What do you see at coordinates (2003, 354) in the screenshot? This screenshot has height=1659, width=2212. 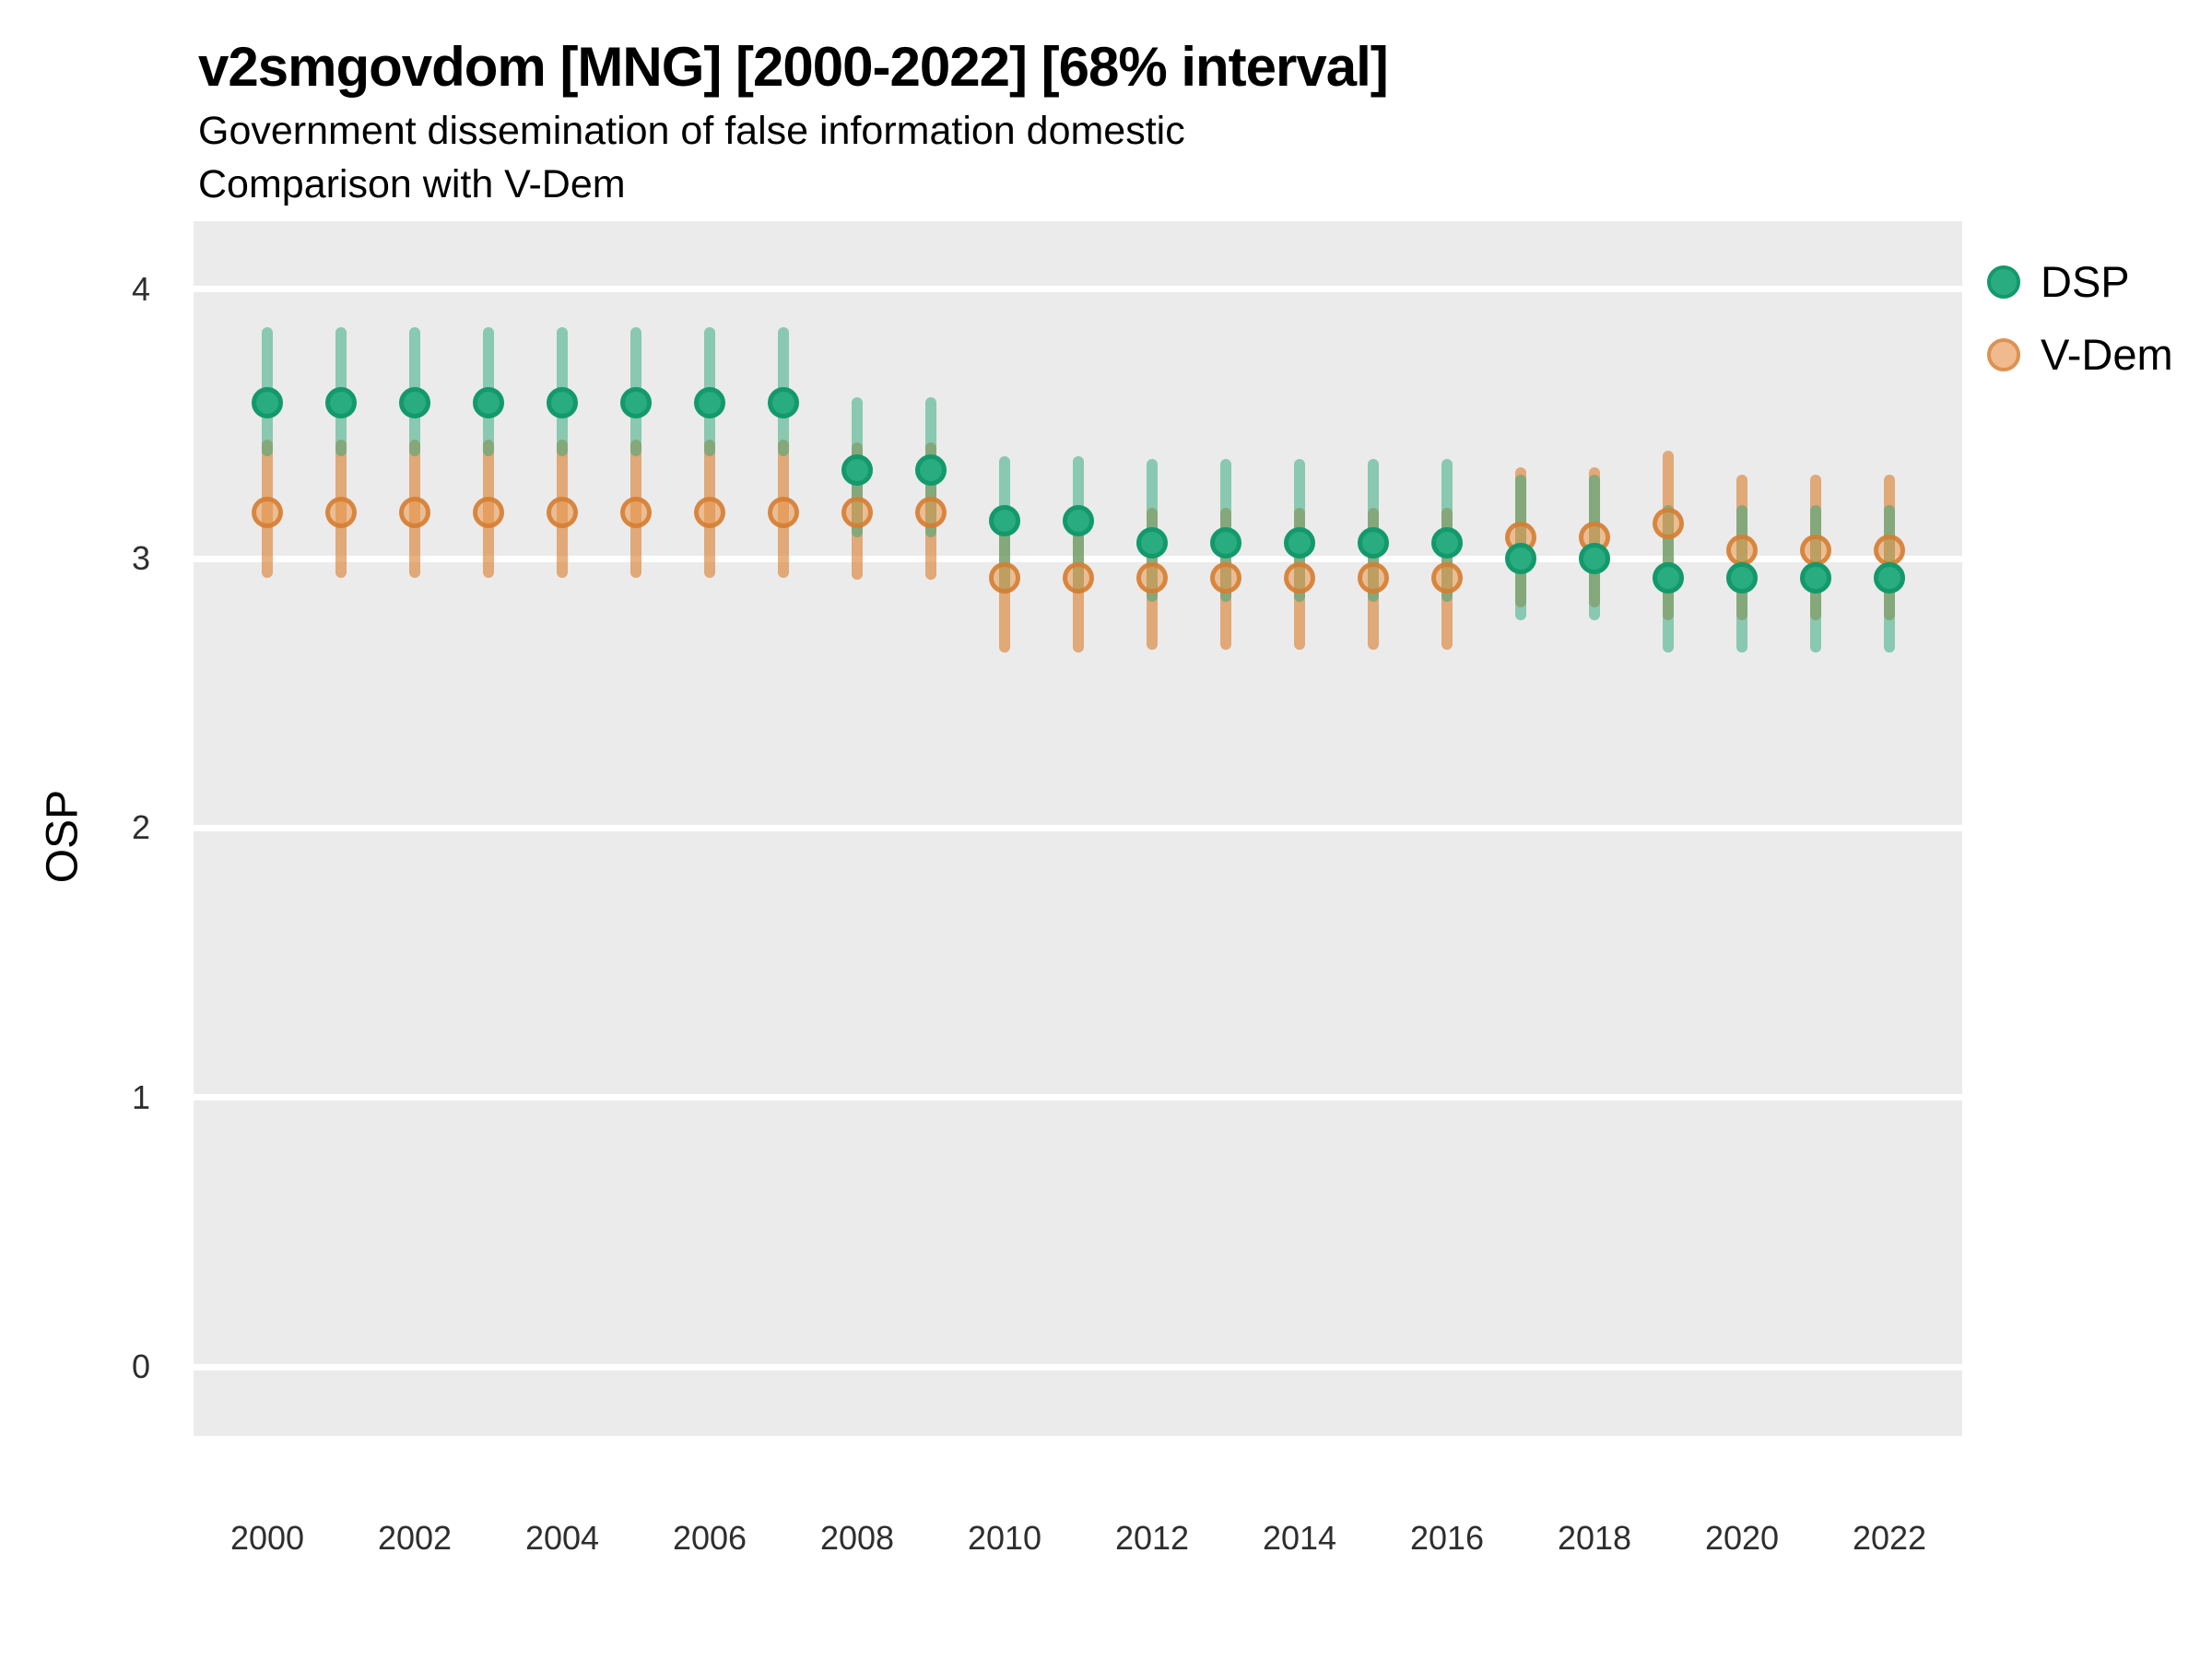 I see `vdem-legend-dot-icon` at bounding box center [2003, 354].